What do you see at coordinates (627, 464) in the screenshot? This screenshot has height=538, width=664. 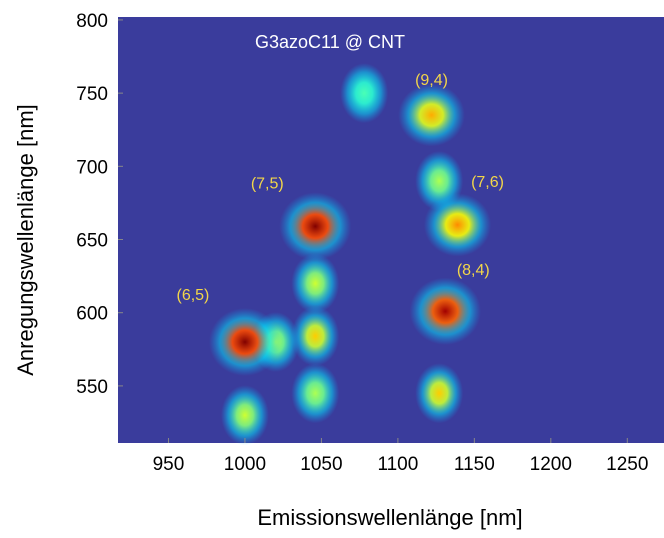 I see `x-tick-label: 1250` at bounding box center [627, 464].